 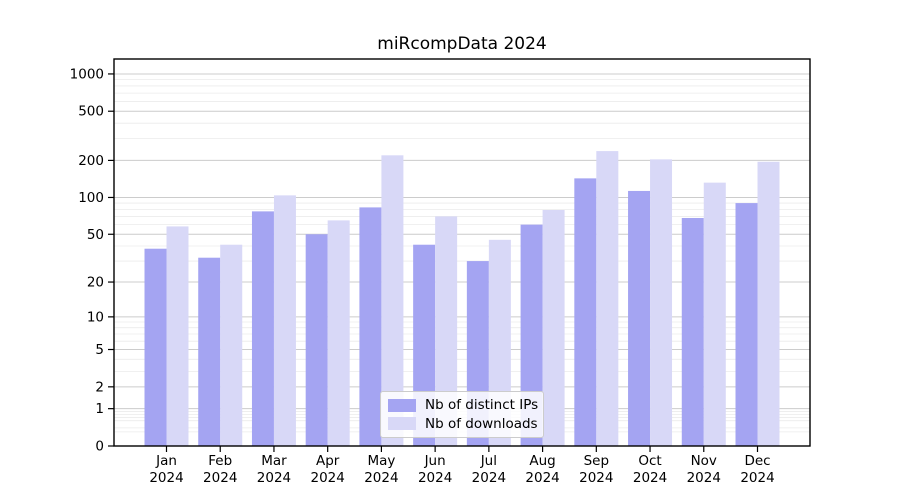 What do you see at coordinates (462, 44) in the screenshot?
I see `chart-title: miRcompData 2024` at bounding box center [462, 44].